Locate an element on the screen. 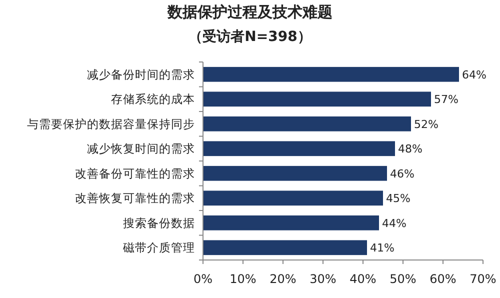 The height and width of the screenshot is (298, 500). x-tick-label: 20% is located at coordinates (283, 279).